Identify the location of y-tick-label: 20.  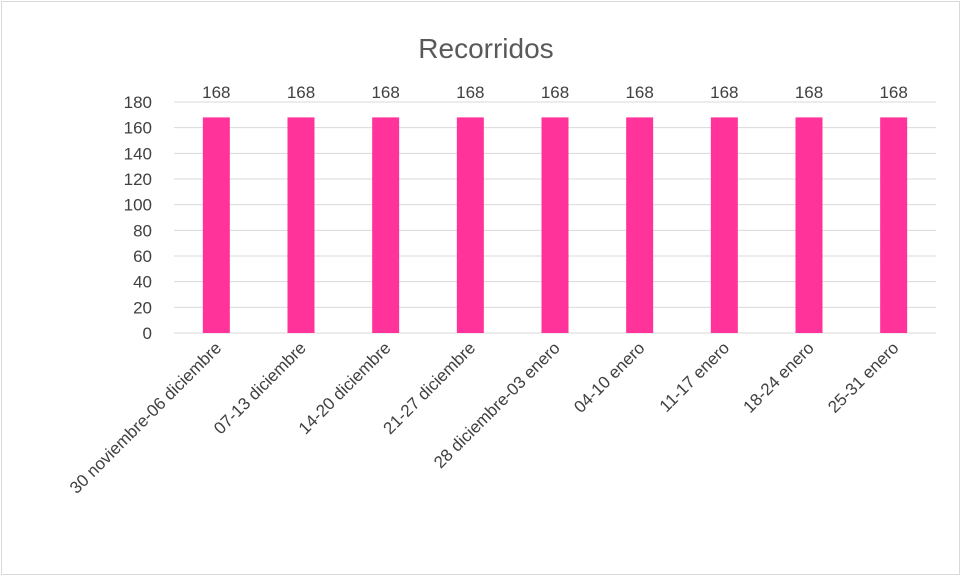
(142, 307).